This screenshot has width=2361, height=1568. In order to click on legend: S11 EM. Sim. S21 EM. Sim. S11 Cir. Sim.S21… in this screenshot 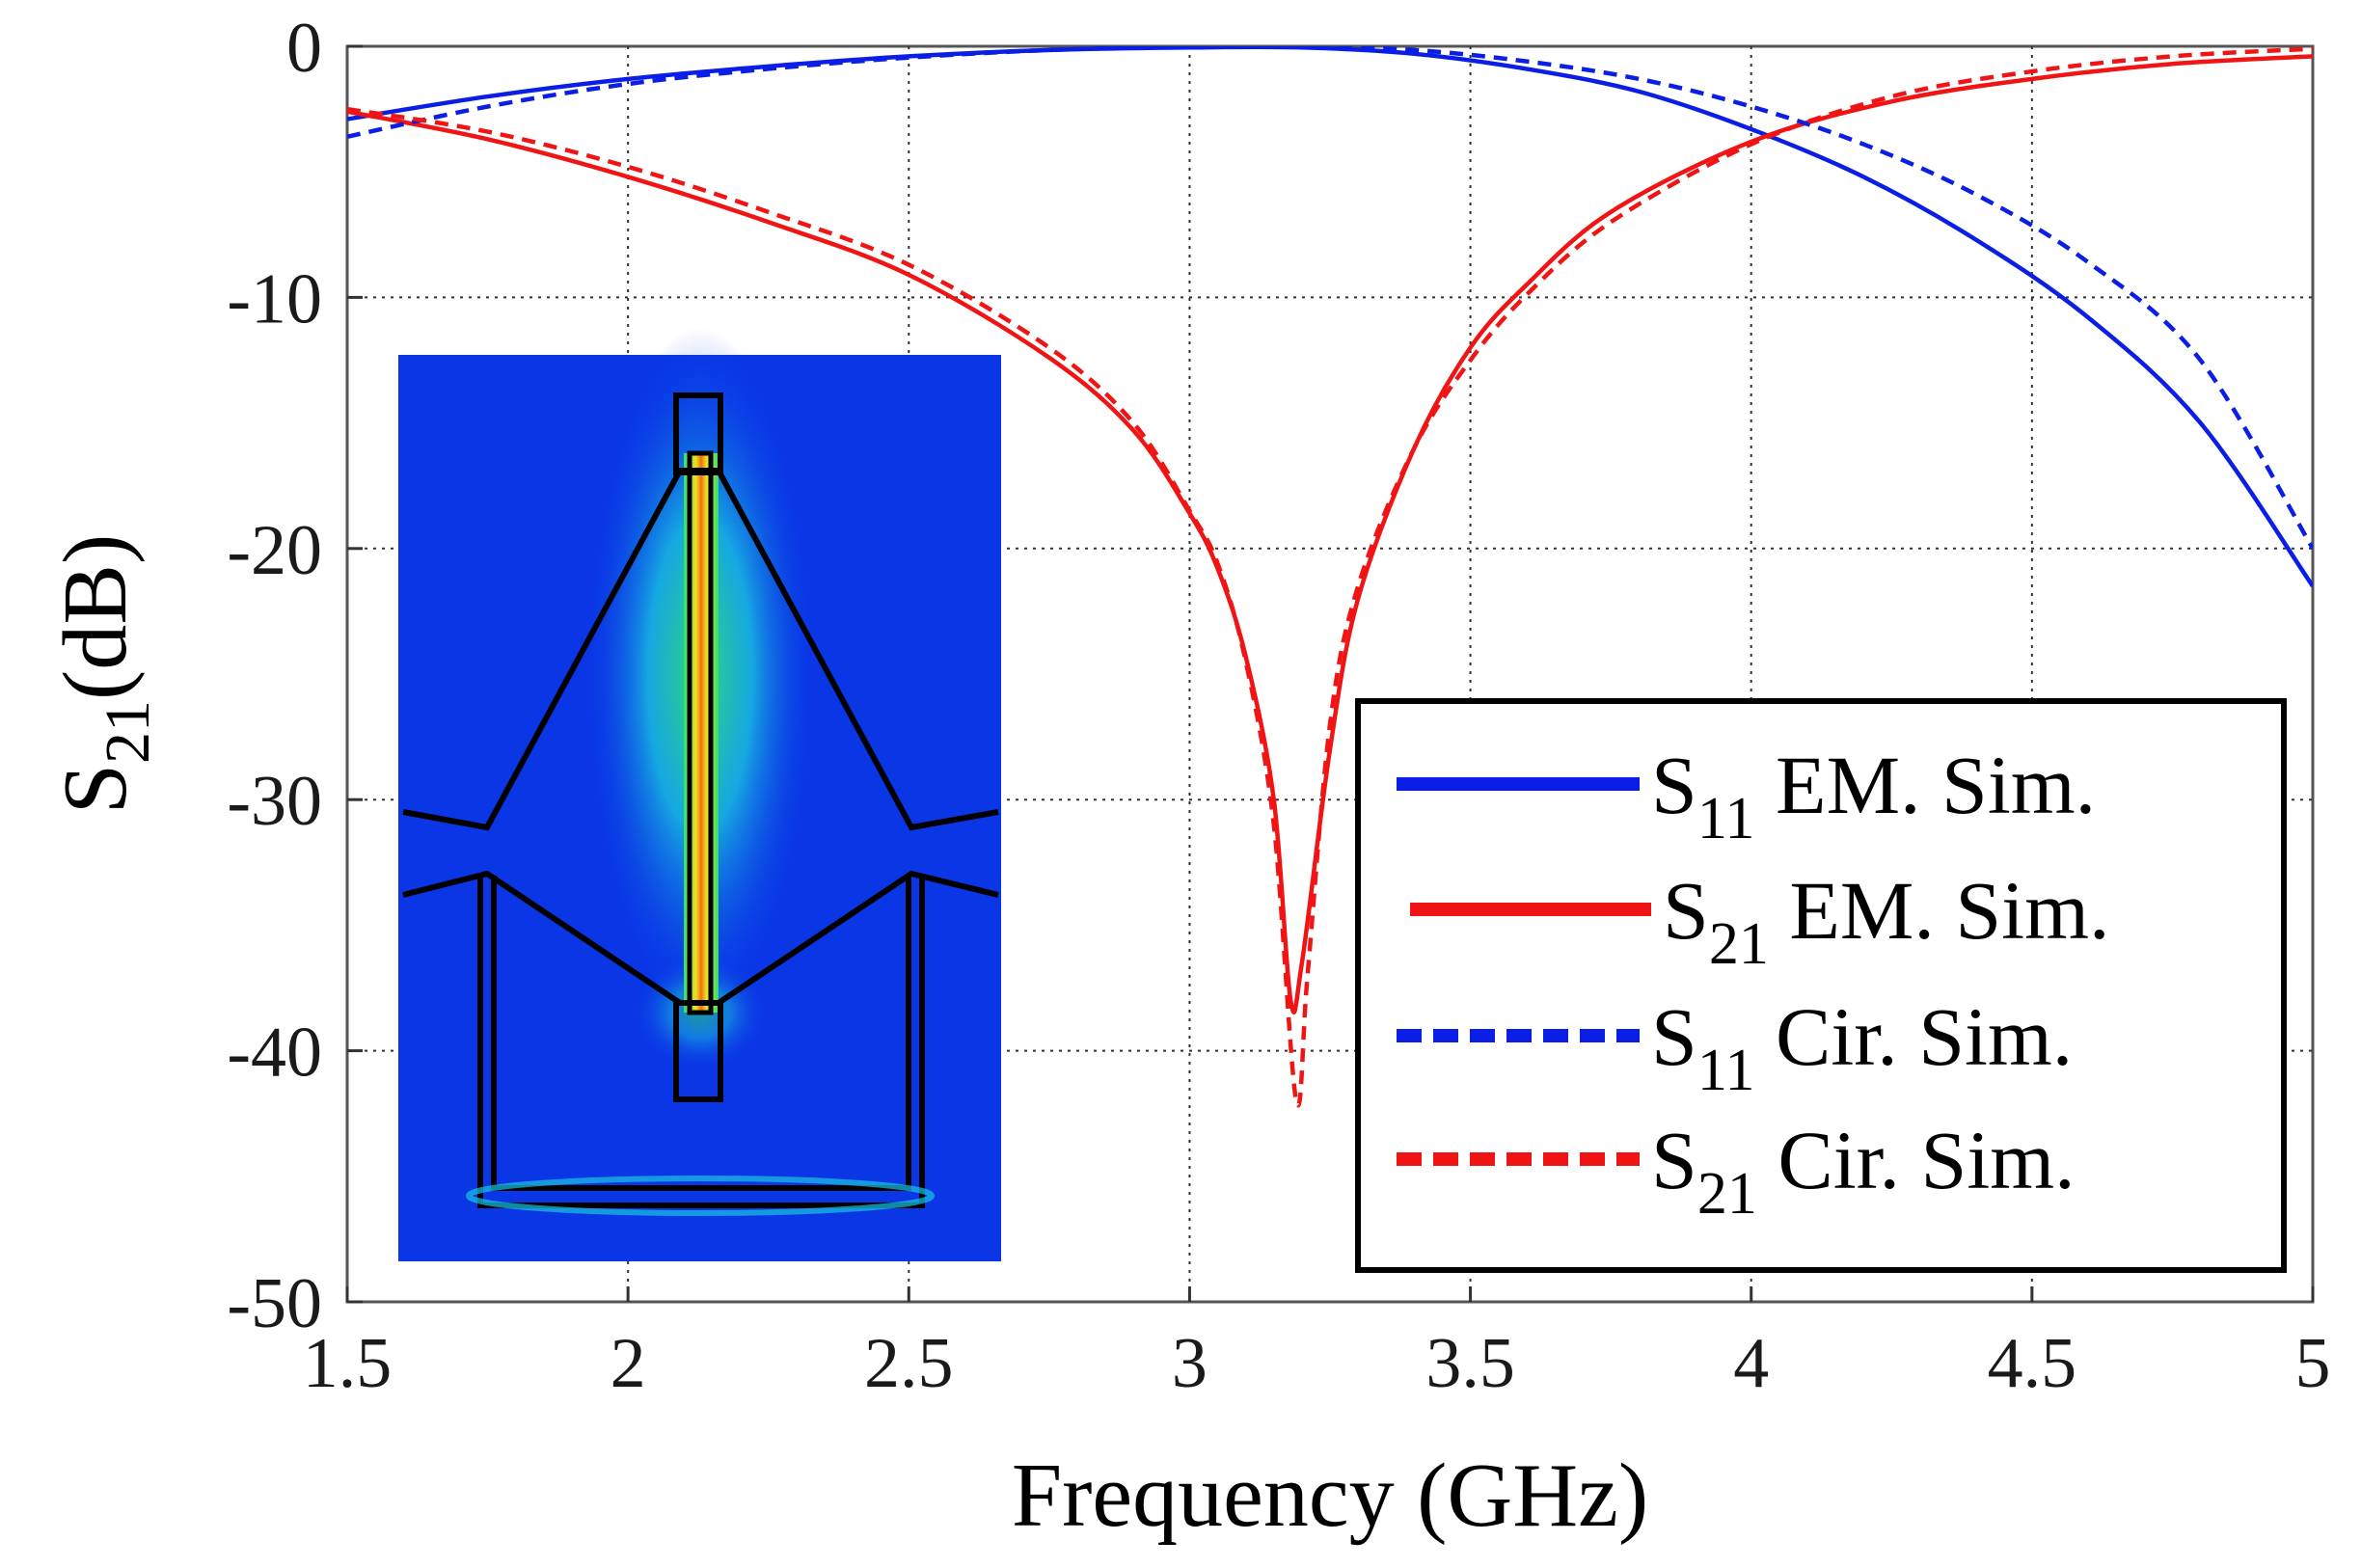, I will do `click(1821, 986)`.